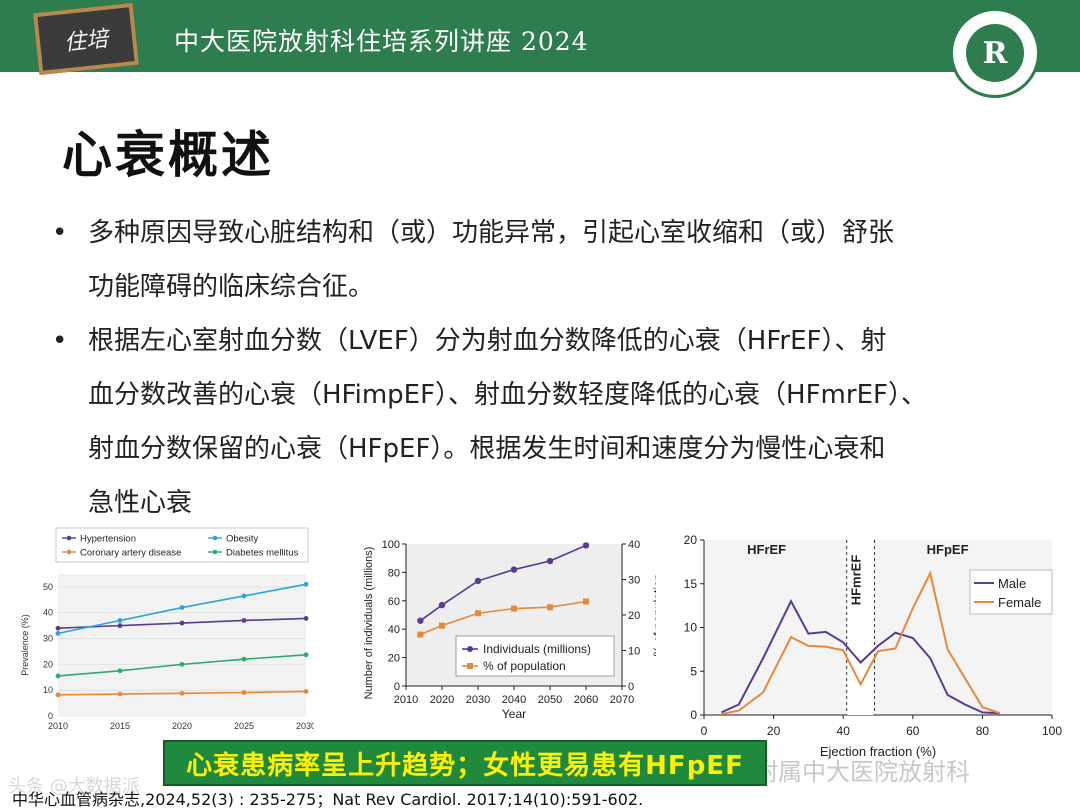  What do you see at coordinates (394, 573) in the screenshot?
I see `y-tick-label: 80` at bounding box center [394, 573].